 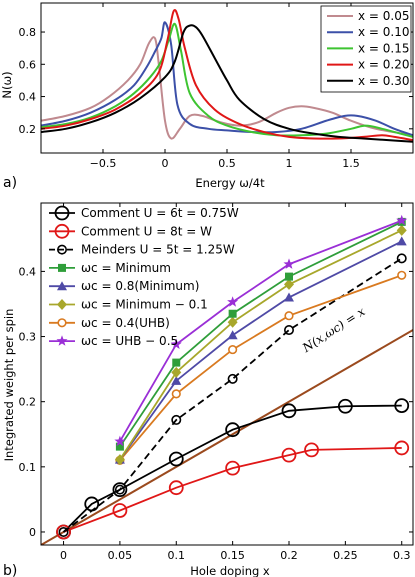 What do you see at coordinates (384, 16) in the screenshot?
I see `legend-label-x-0-05: x = 0.05` at bounding box center [384, 16].